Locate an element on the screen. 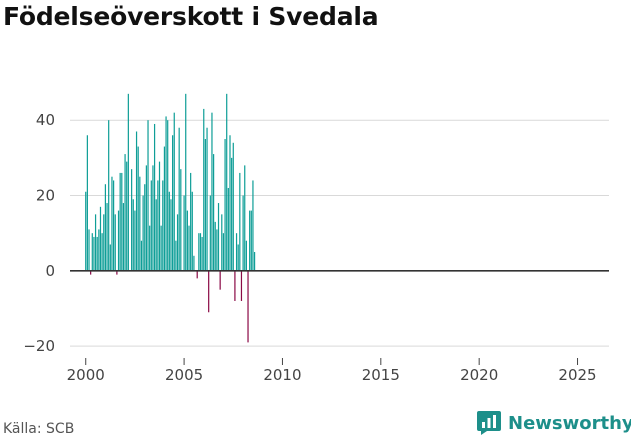 Image resolution: width=631 pixels, height=439 pixels. brand-logo: Newsworthy is located at coordinates (553, 423).